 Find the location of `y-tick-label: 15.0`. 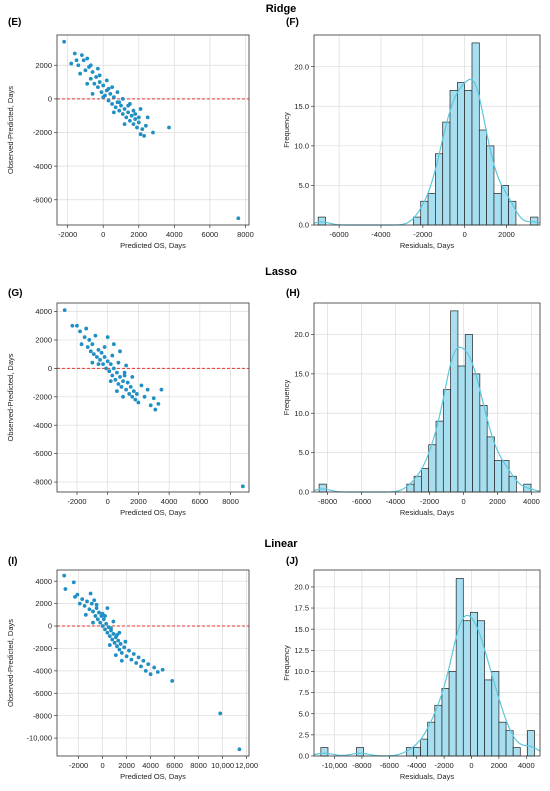

y-tick-label: 15.0 is located at coordinates (301, 629).